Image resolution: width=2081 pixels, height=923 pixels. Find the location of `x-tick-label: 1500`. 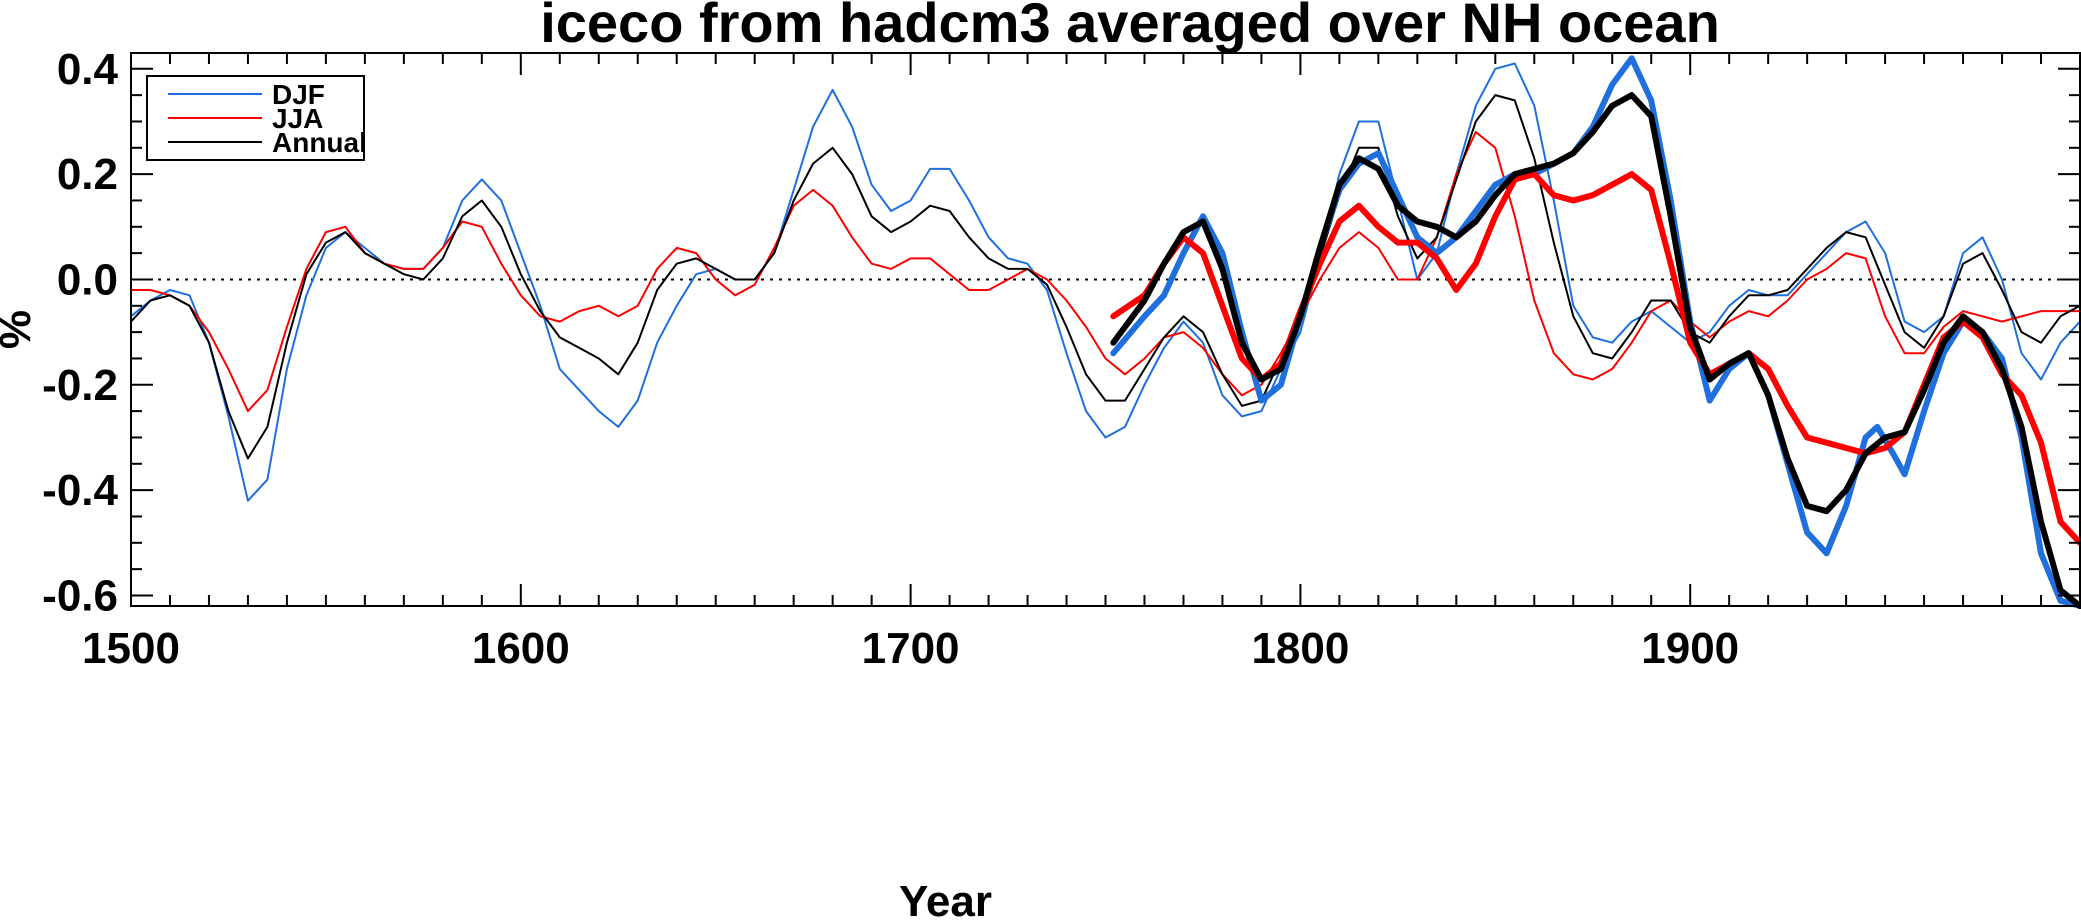

x-tick-label: 1500 is located at coordinates (131, 648).